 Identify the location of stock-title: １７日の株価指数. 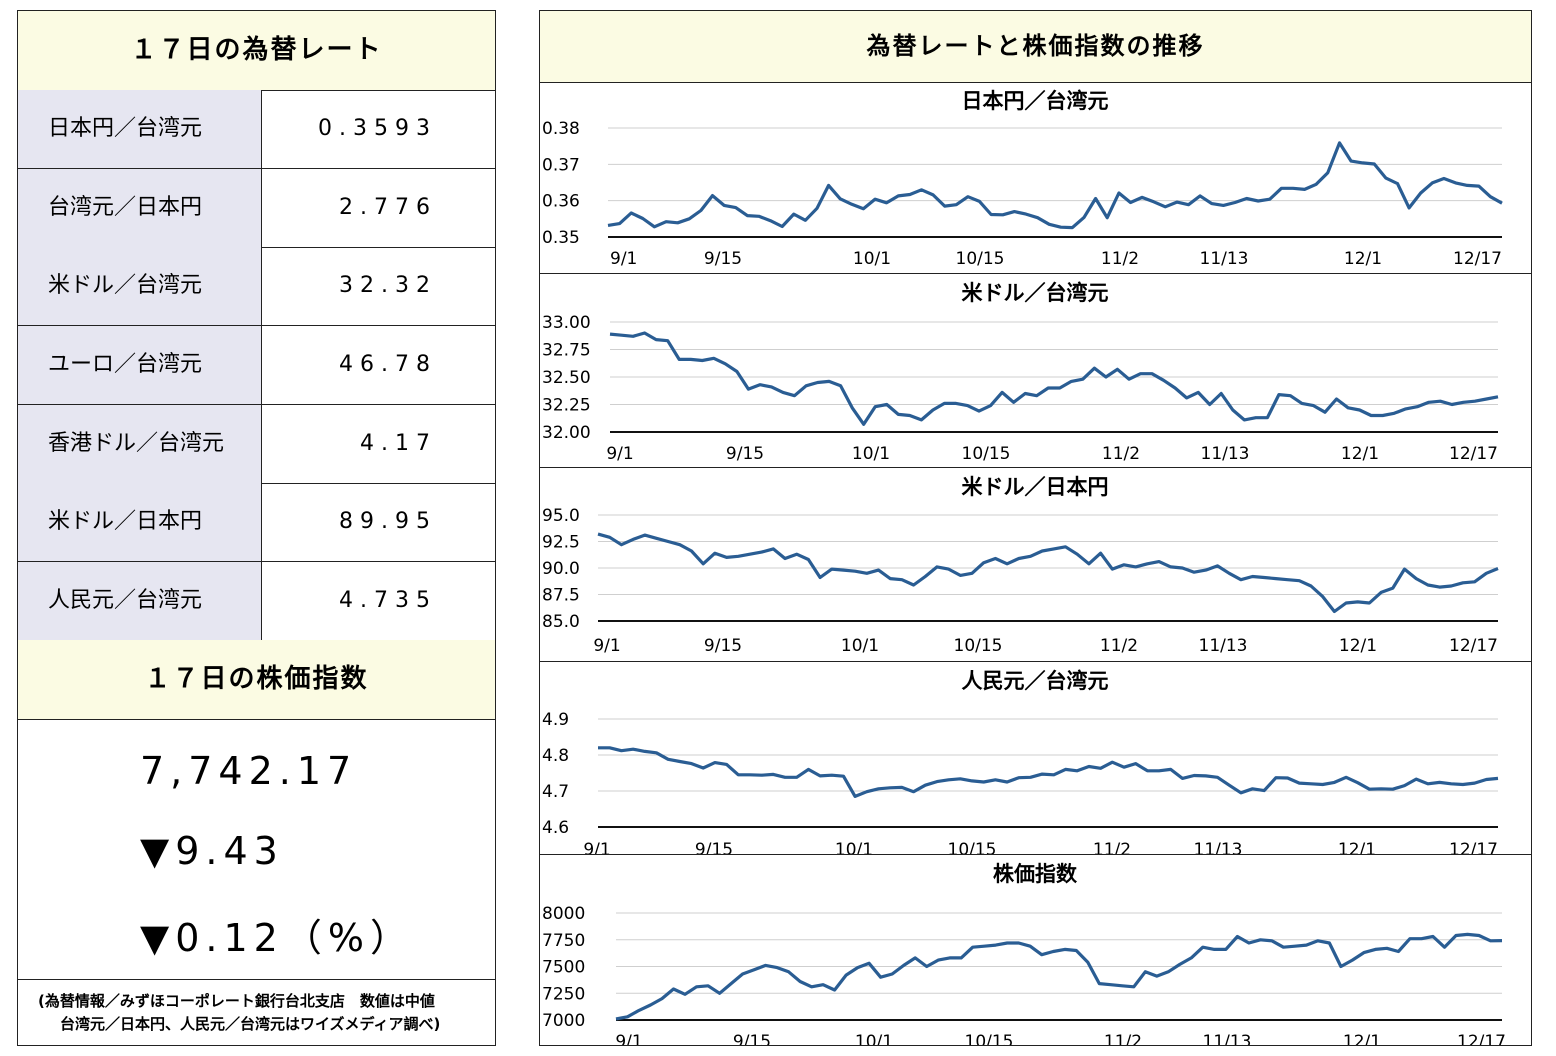
(256, 680).